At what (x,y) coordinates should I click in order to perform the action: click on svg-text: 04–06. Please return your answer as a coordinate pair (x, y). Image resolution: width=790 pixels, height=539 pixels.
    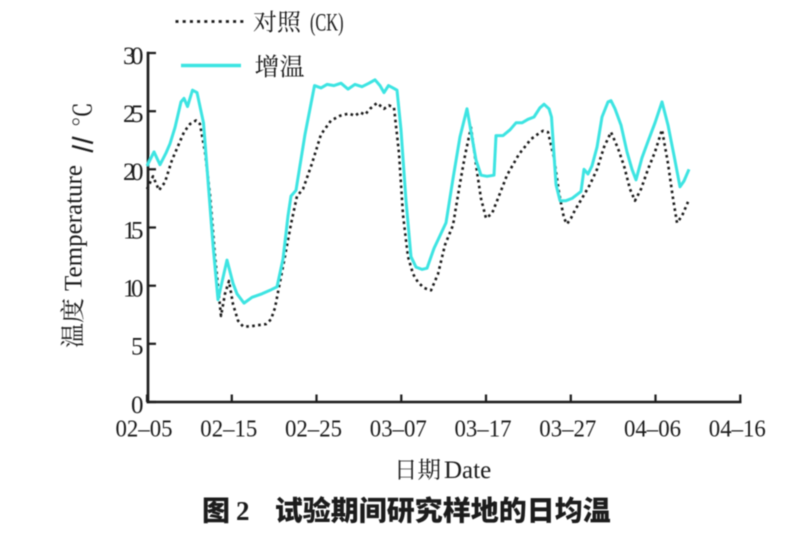
    Looking at the image, I should click on (652, 430).